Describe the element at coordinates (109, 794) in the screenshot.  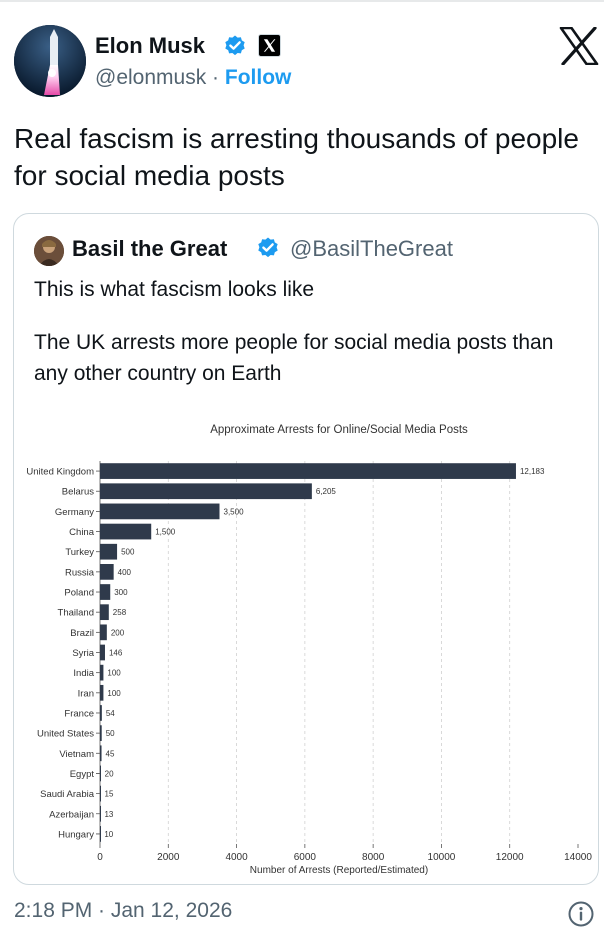
I see `value-label: 15` at that location.